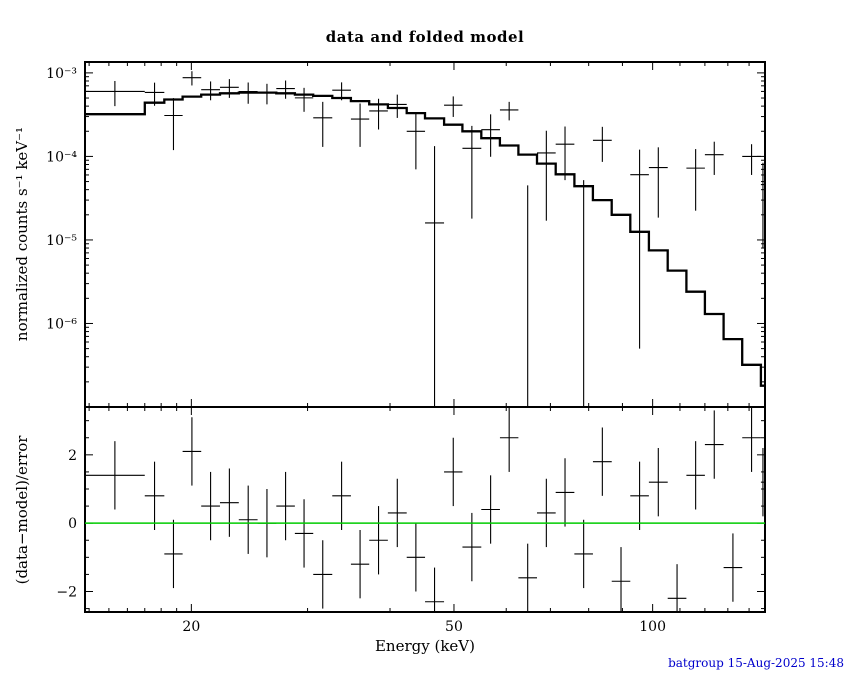 This screenshot has height=680, width=850. I want to click on tick-label: 10⁻⁶, so click(61, 324).